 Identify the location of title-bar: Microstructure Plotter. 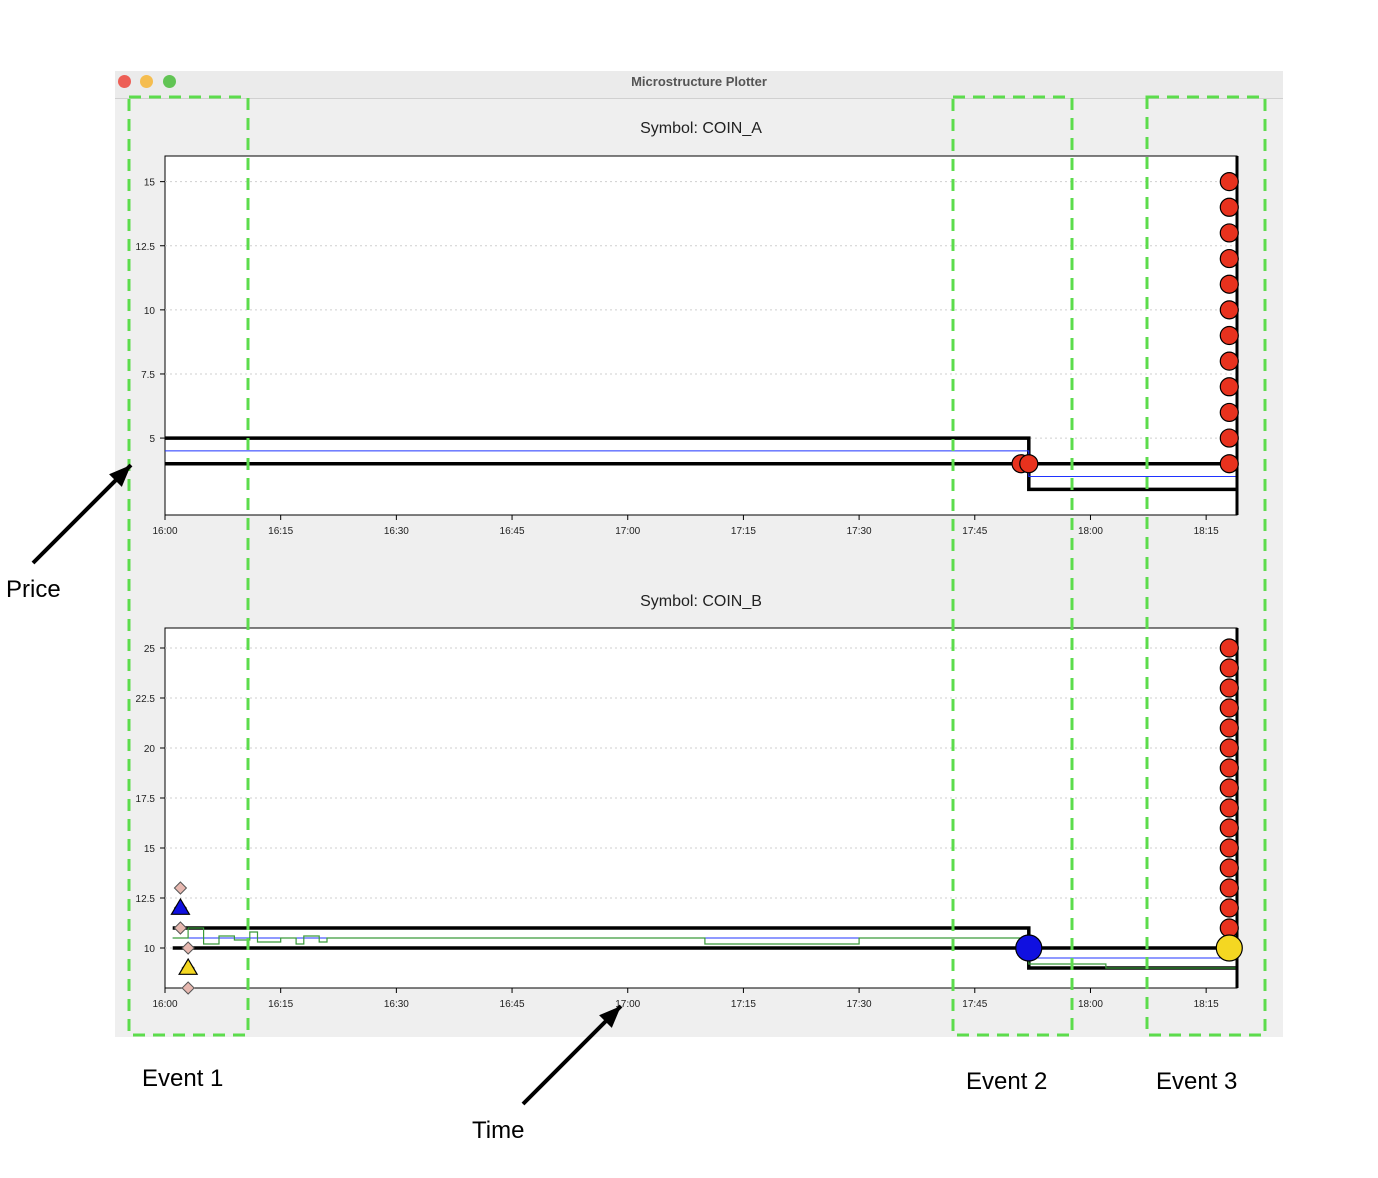
(699, 85).